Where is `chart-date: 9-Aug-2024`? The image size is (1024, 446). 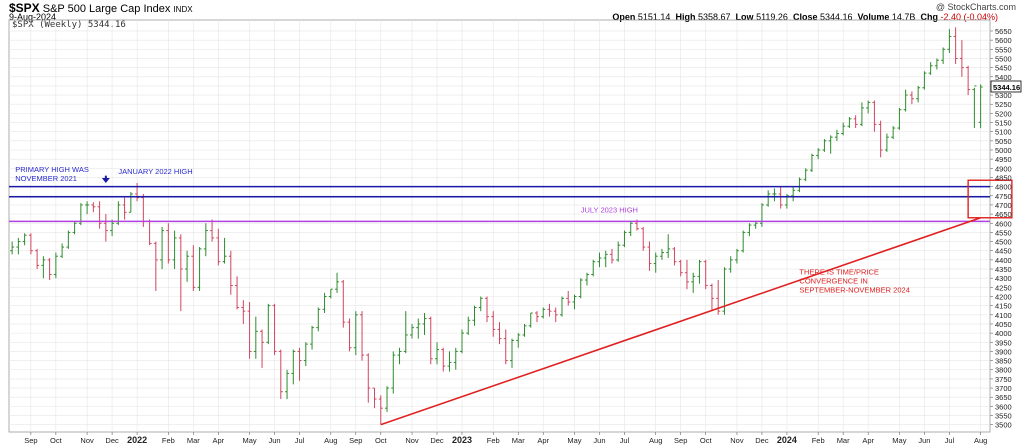
chart-date: 9-Aug-2024 is located at coordinates (33, 17).